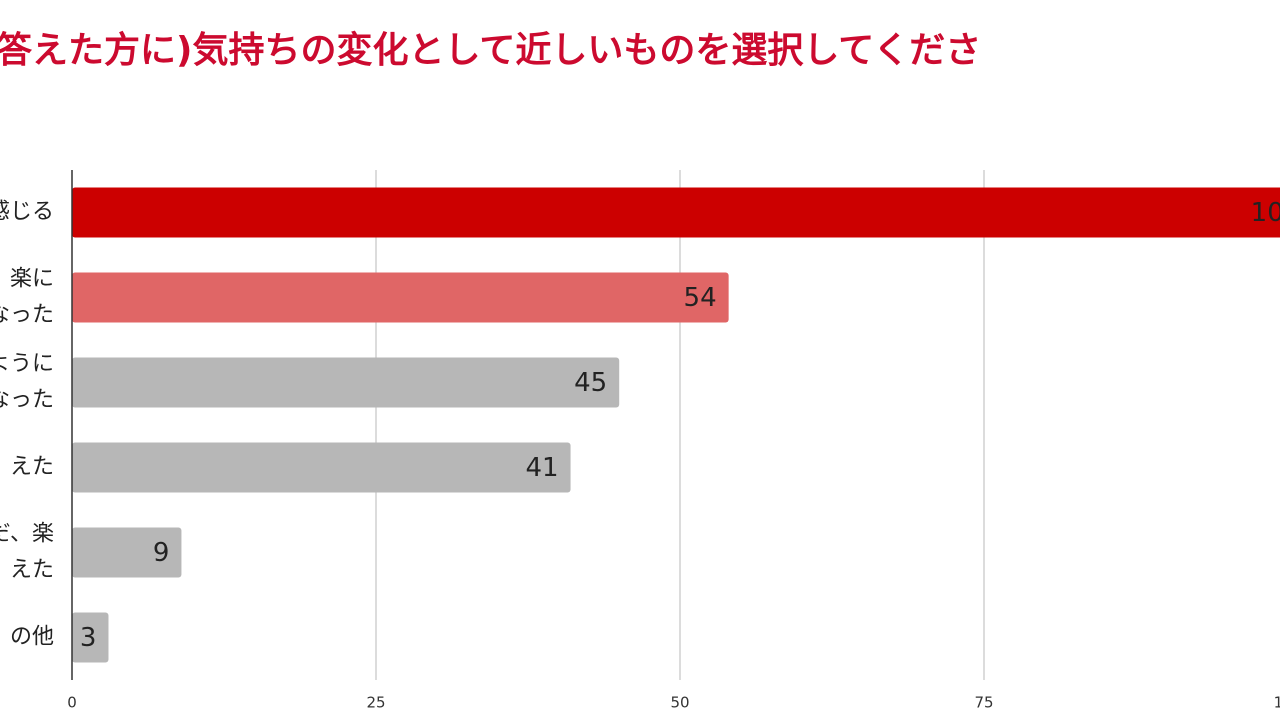 The width and height of the screenshot is (1280, 720). What do you see at coordinates (1277, 703) in the screenshot?
I see `x-tick-label: 100` at bounding box center [1277, 703].